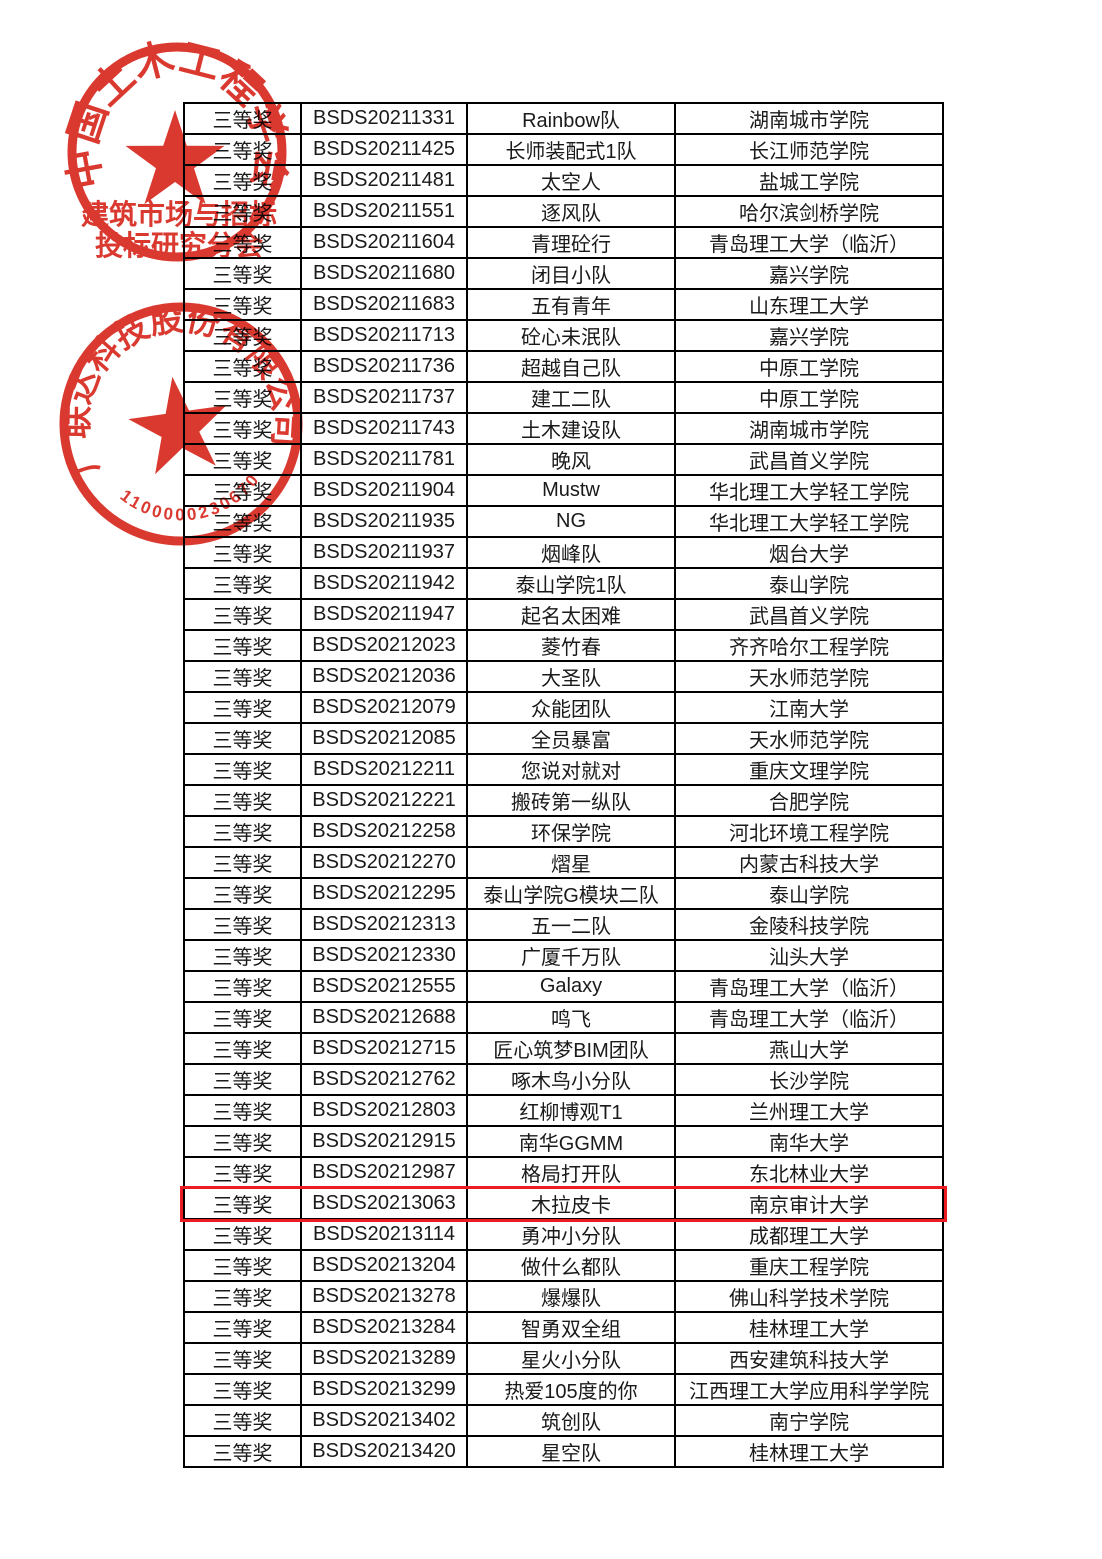 The image size is (1102, 1559). I want to click on cell-team: 木拉皮卡, so click(571, 1203).